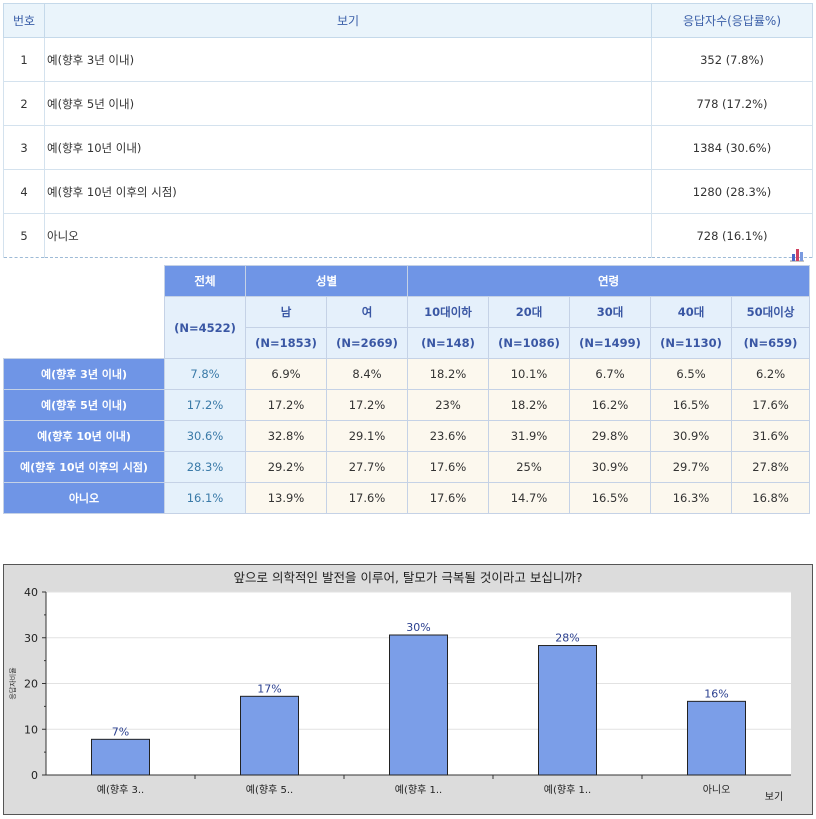 The height and width of the screenshot is (819, 816). Describe the element at coordinates (408, 577) in the screenshot. I see `chart-title: 앞으로 의학적인 발전을 이루어, 탈모가 극복될 것이라고 보십니까?` at that location.